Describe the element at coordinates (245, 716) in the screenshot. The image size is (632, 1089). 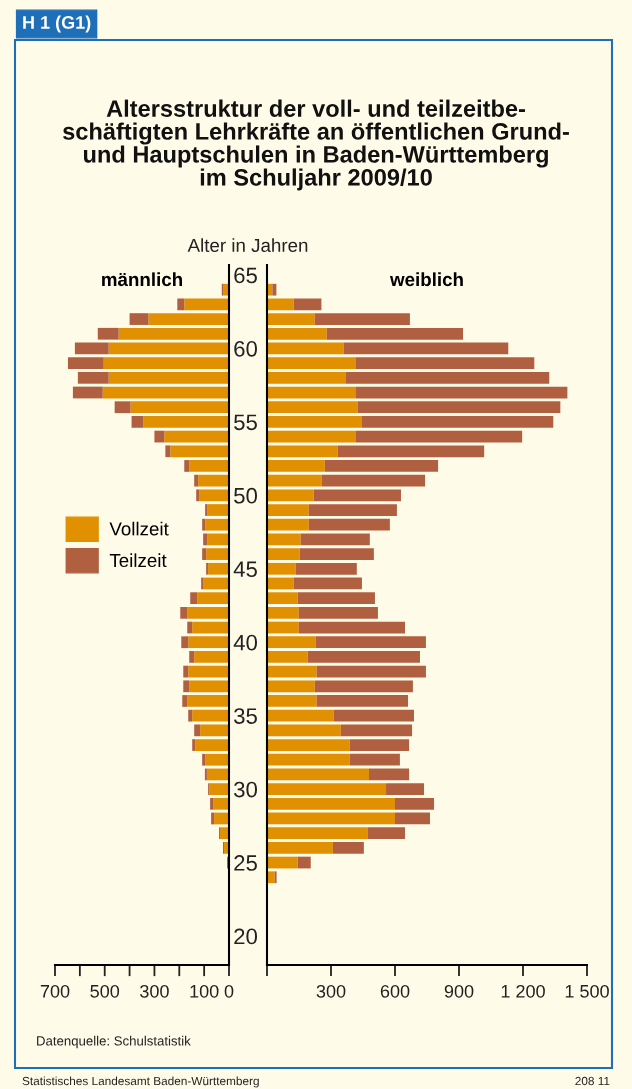
I see `y-tick-label: 35` at that location.